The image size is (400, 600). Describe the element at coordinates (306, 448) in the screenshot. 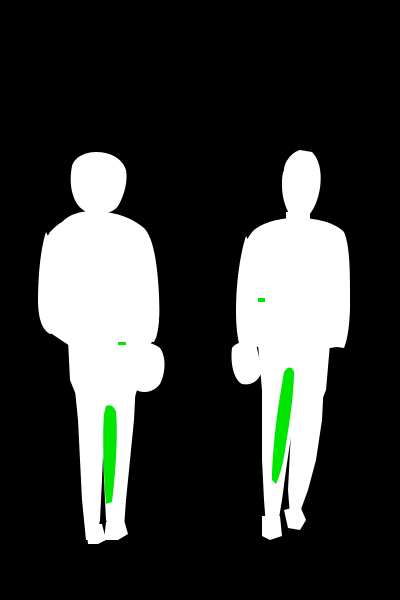

I see `right-figure-leg-right` at that location.